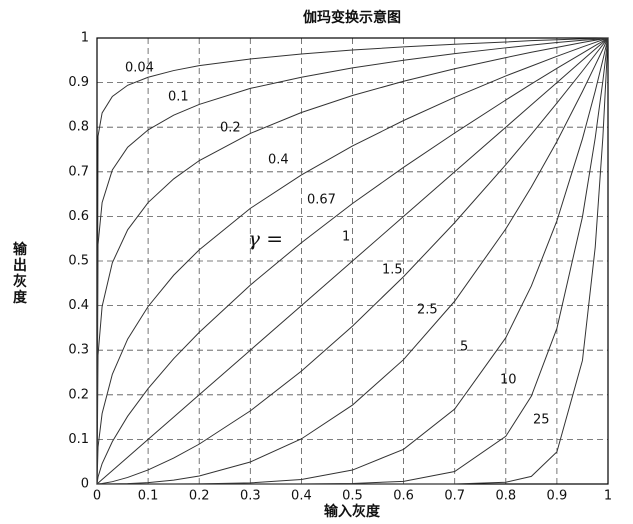 The width and height of the screenshot is (633, 524). What do you see at coordinates (346, 237) in the screenshot?
I see `curve-label: 1` at bounding box center [346, 237].